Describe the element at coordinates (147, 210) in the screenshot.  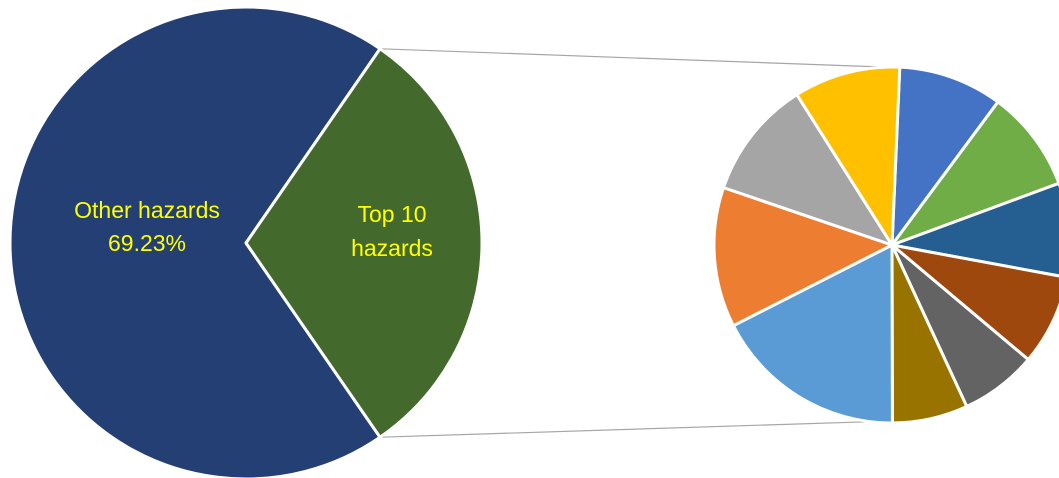
I see `label-other-hazards: Other hazards` at that location.